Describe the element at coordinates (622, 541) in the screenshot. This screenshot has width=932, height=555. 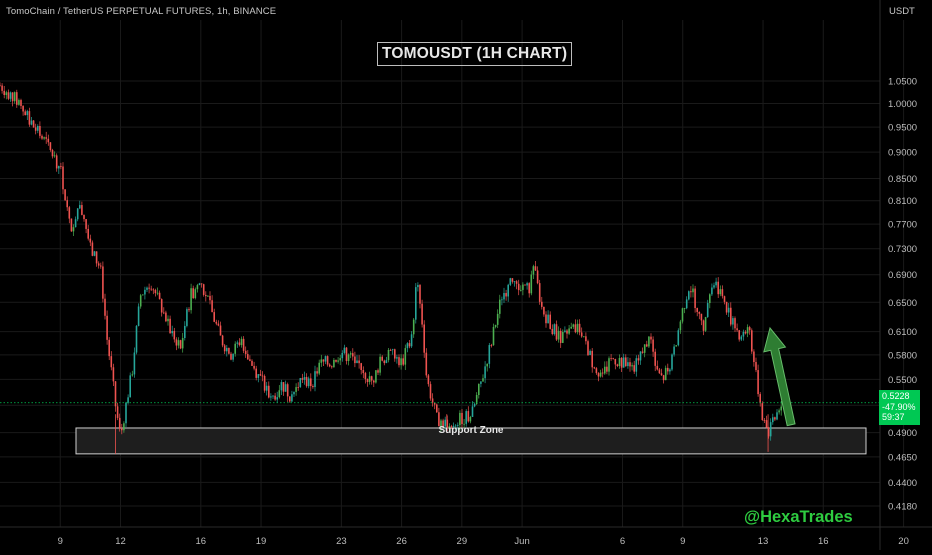
I see `x-tick-label: 6` at that location.